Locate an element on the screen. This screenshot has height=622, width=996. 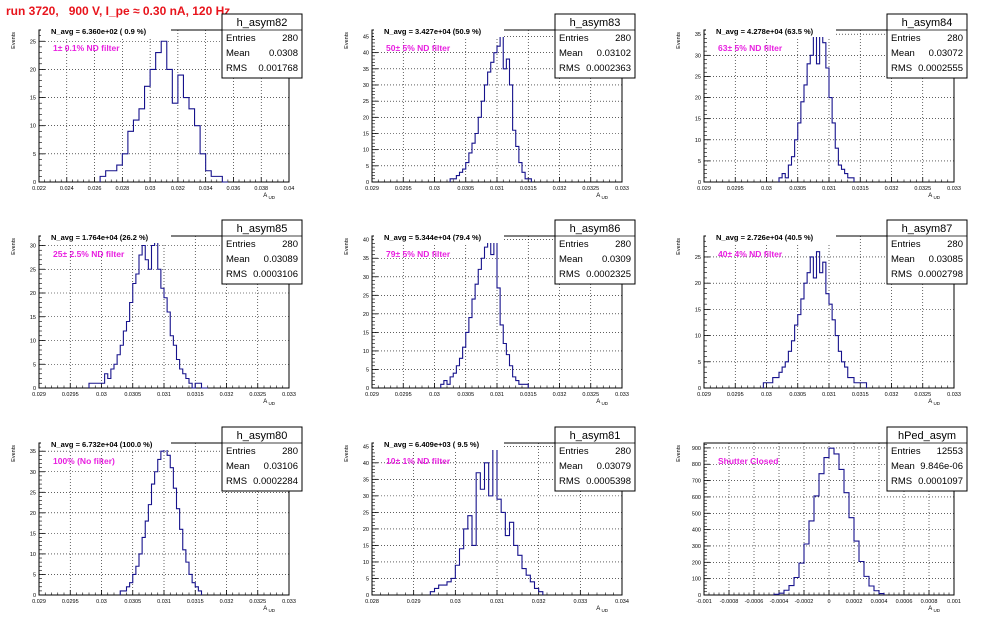
stats-hist-name: h_asym83 is located at coordinates (595, 23).